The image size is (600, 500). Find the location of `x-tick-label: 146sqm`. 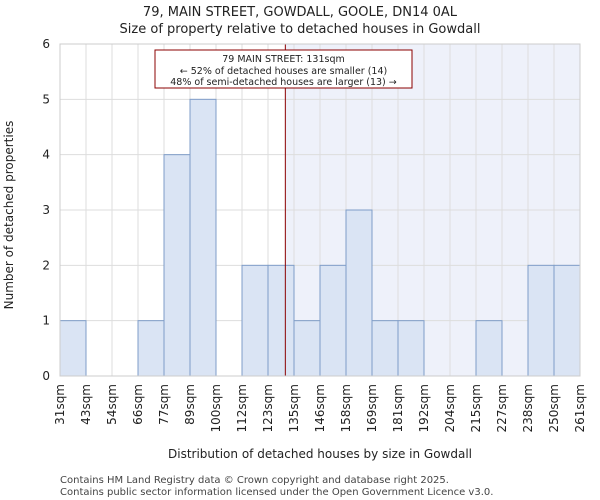

x-tick-label: 146sqm is located at coordinates (320, 408).